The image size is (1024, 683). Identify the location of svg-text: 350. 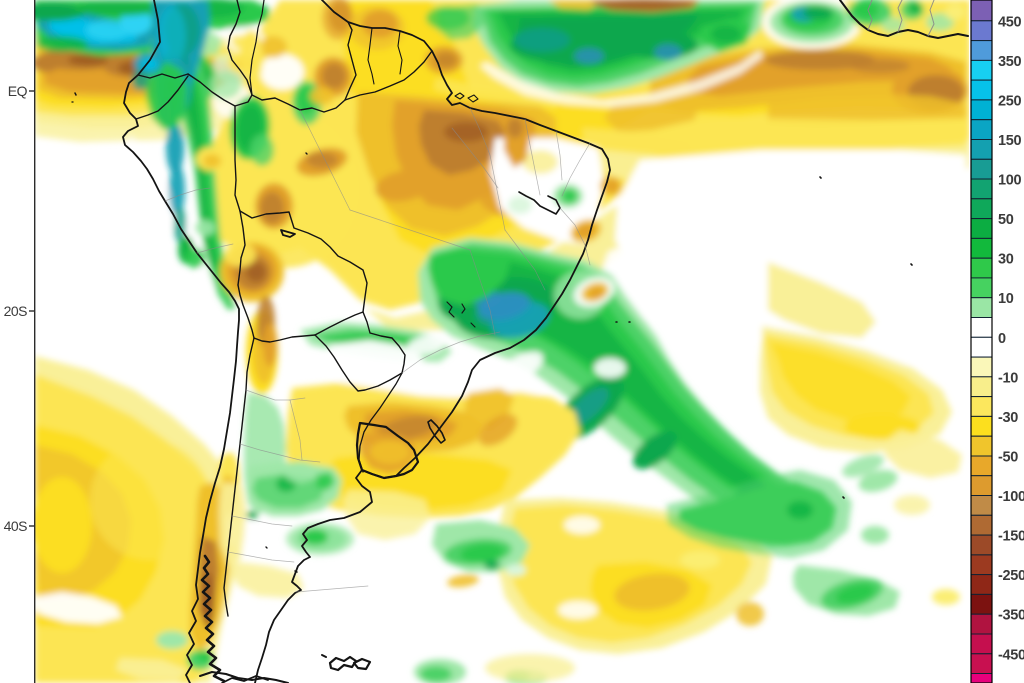
(1010, 62).